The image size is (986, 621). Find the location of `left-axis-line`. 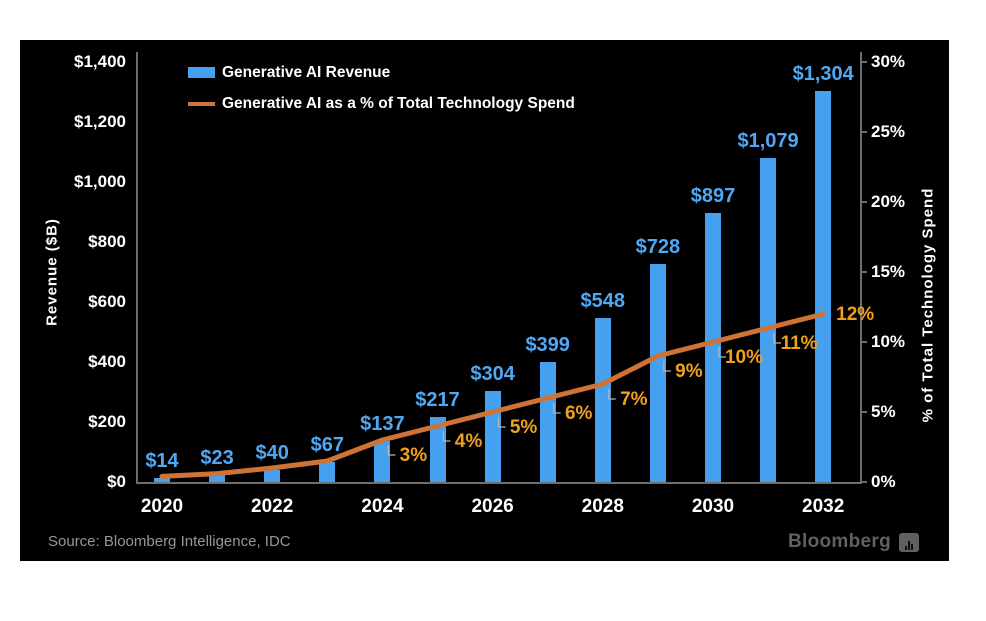

left-axis-line is located at coordinates (137, 267).